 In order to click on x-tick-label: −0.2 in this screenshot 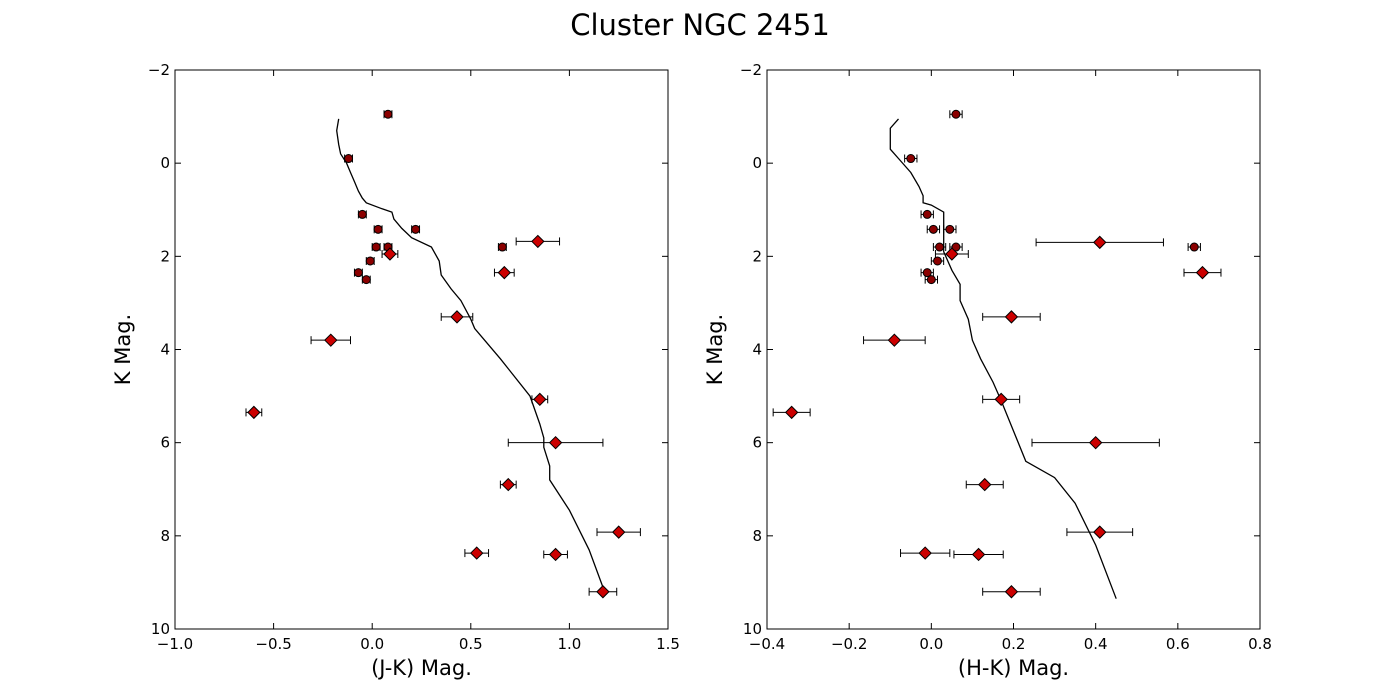, I will do `click(849, 644)`.